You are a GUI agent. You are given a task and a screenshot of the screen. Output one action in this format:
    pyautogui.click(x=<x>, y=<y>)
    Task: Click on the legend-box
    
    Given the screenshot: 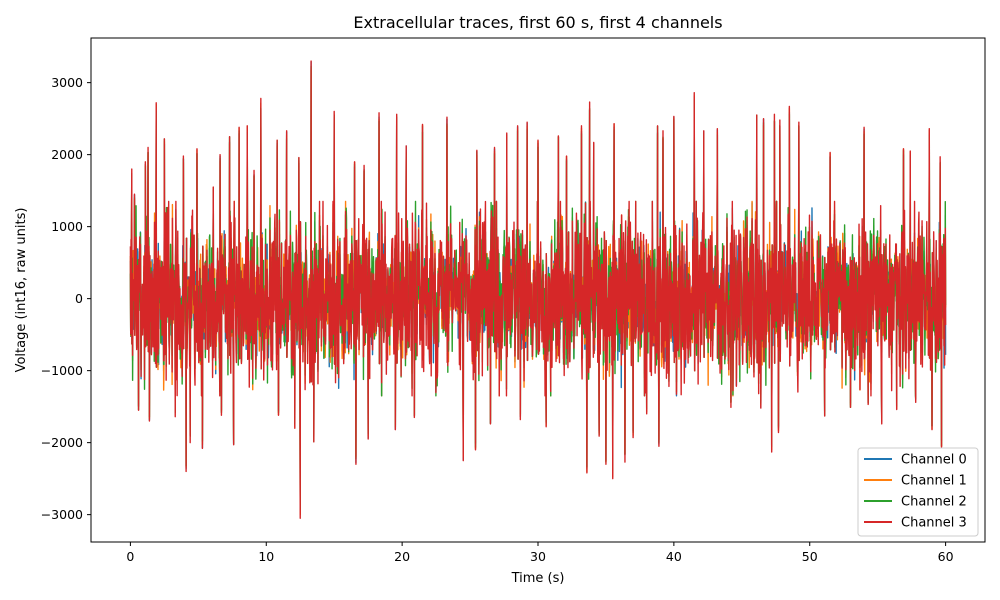 What is the action you would take?
    pyautogui.click(x=918, y=492)
    